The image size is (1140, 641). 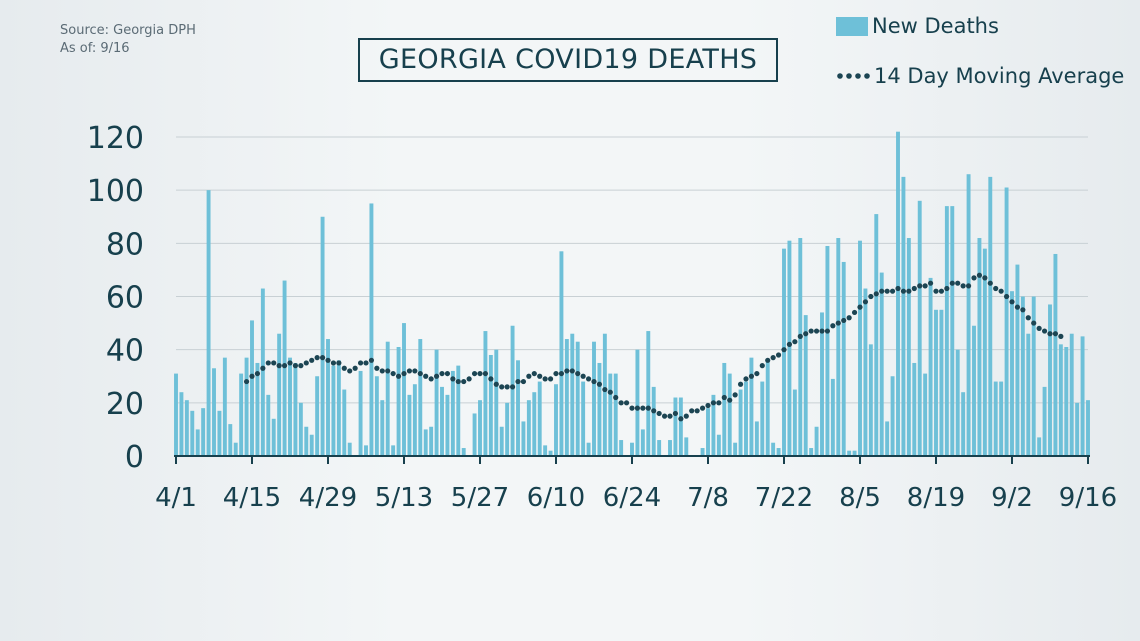 I want to click on x-tick-label: 9/2, so click(x=1012, y=498).